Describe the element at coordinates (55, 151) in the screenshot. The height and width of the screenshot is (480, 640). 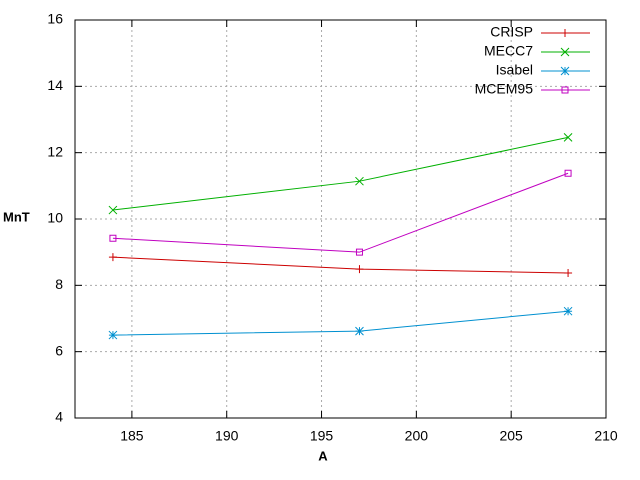
I see `y-tick-label: 12` at that location.